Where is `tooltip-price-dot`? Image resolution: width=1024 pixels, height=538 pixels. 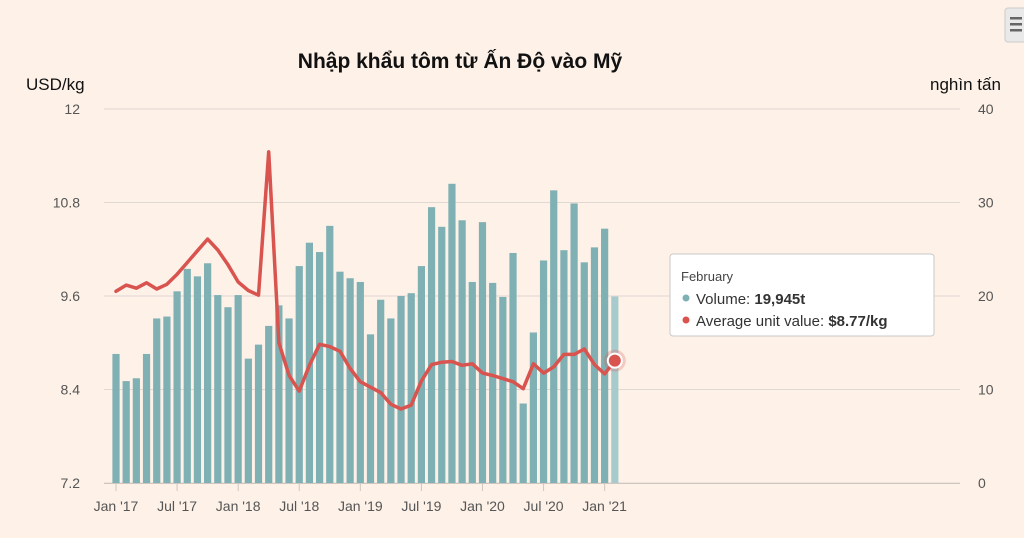 tooltip-price-dot is located at coordinates (686, 320).